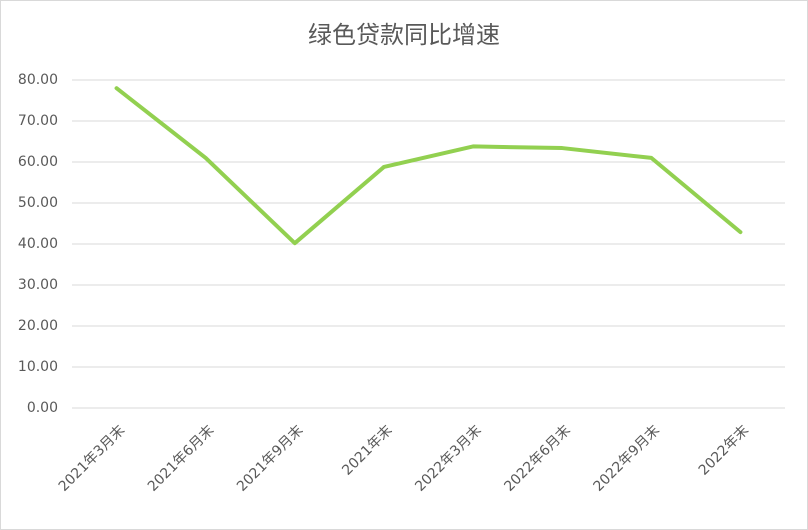 This screenshot has width=808, height=530. I want to click on chart-title: 绿色贷款同比增速, so click(404, 35).